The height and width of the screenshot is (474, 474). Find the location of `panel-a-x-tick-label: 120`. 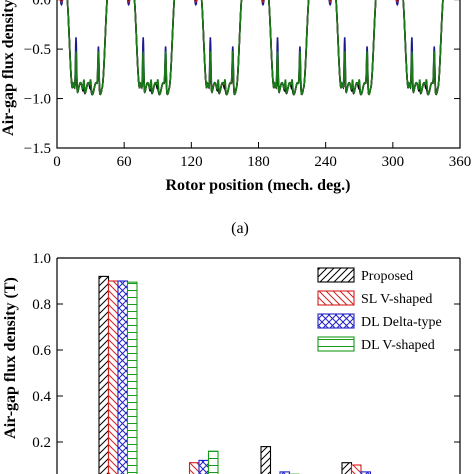

panel-a-x-tick-label: 120 is located at coordinates (191, 162).